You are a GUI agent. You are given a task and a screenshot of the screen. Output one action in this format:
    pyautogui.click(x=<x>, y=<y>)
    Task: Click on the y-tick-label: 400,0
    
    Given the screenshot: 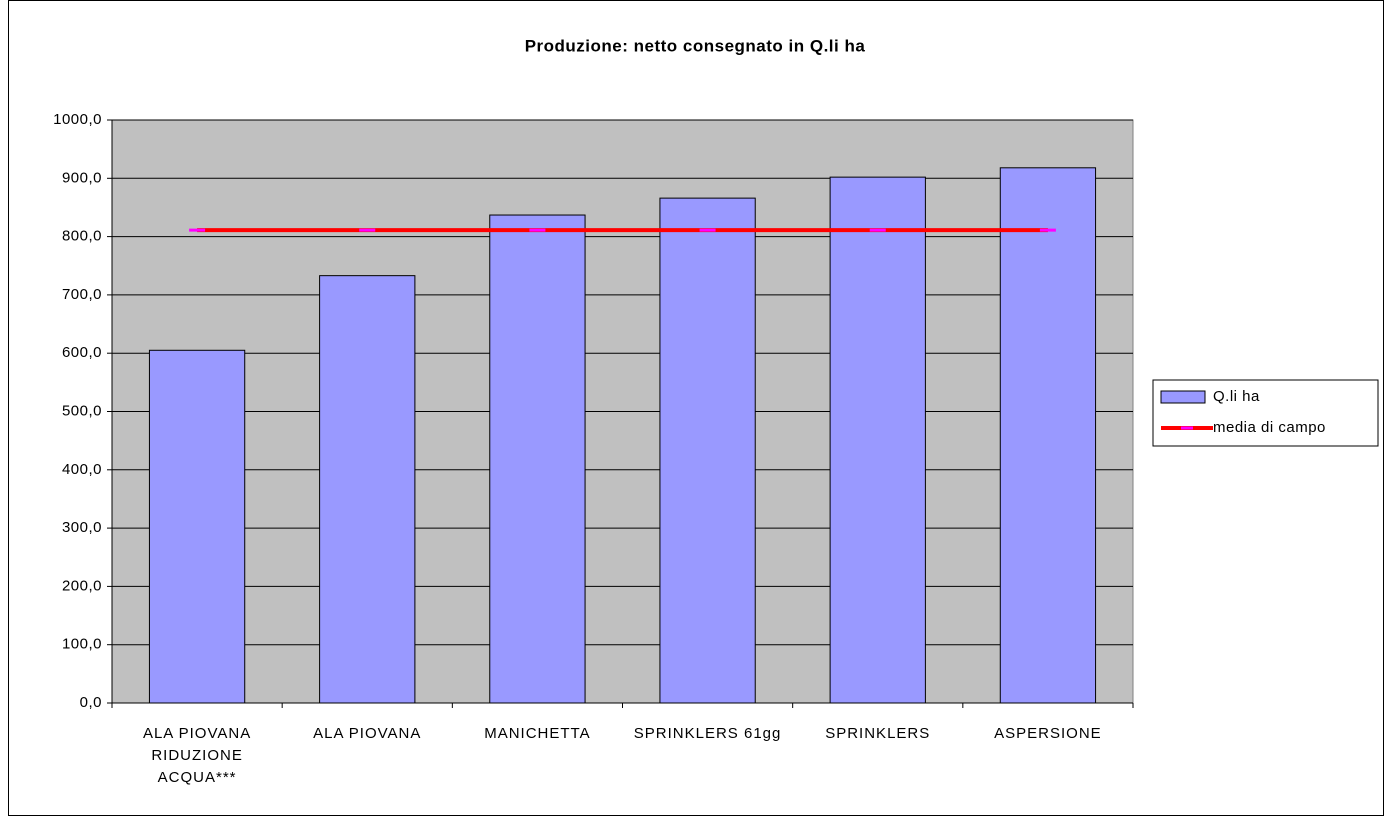 What is the action you would take?
    pyautogui.click(x=82, y=469)
    